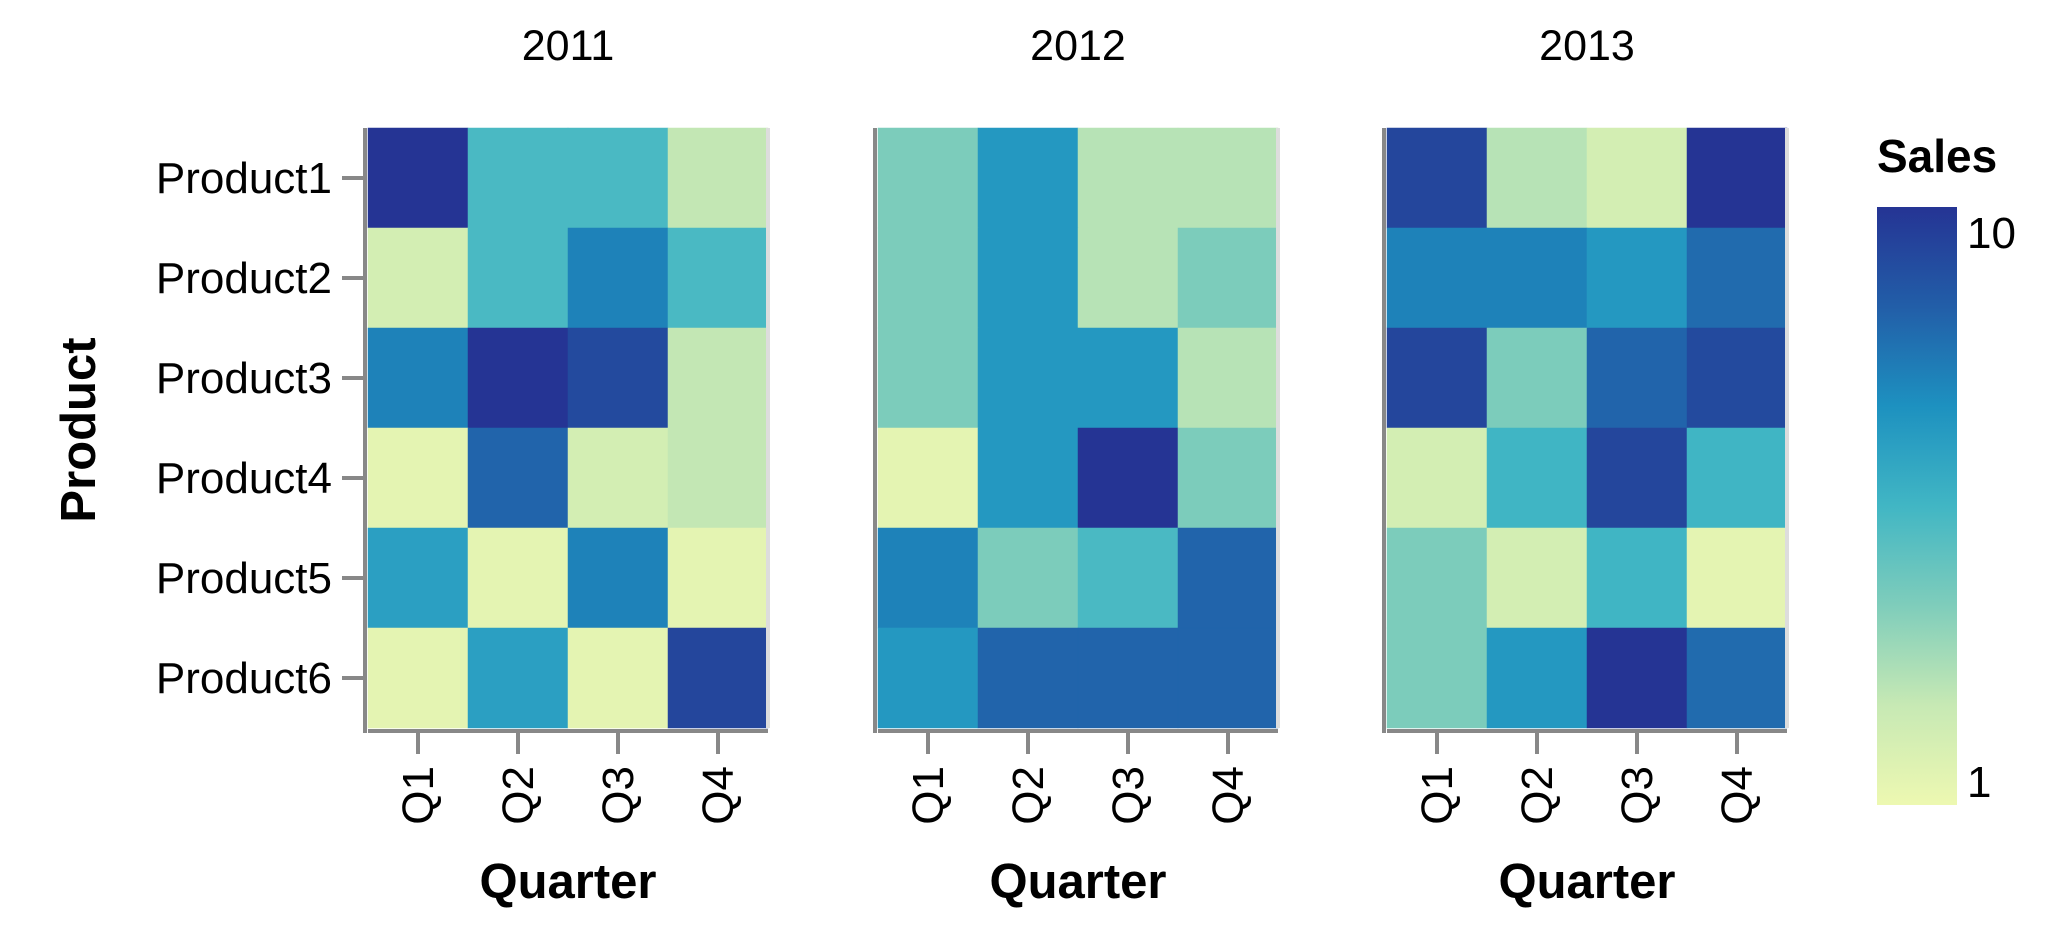 The height and width of the screenshot is (938, 2063). Describe the element at coordinates (244, 578) in the screenshot. I see `y-tick-label: Product5` at that location.